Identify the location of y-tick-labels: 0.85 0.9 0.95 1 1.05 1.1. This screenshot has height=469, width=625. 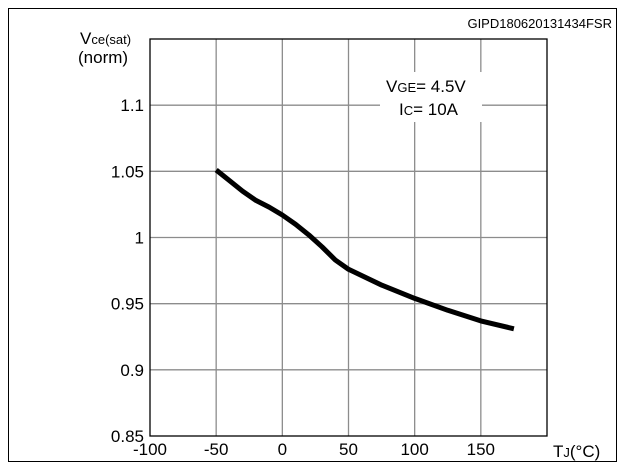
(127, 271).